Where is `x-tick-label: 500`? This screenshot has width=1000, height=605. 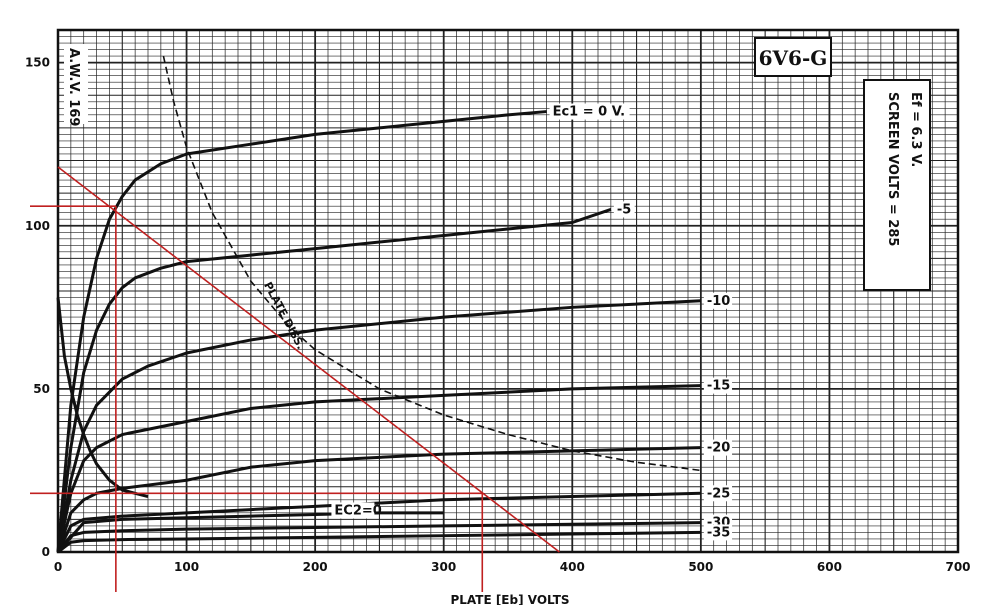 x-tick-label: 500 is located at coordinates (700, 567).